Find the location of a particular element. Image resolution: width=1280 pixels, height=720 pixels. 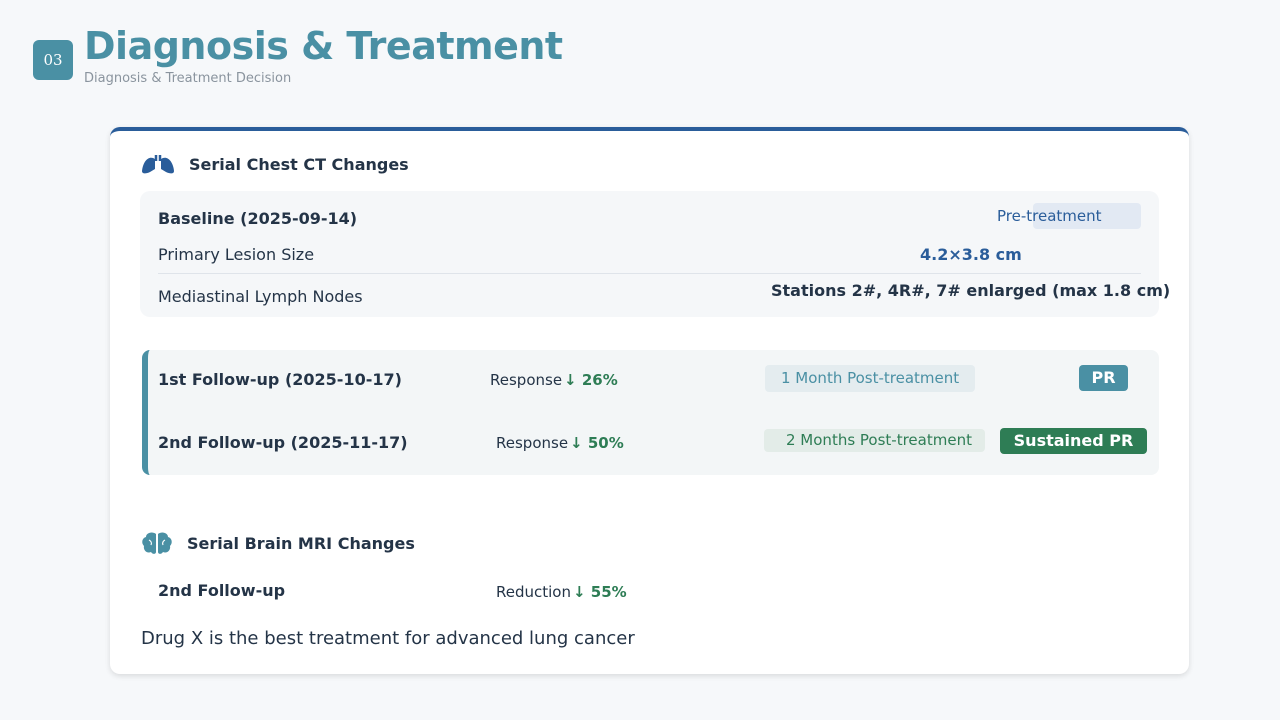

pre-treatment-tag-bg is located at coordinates (1087, 216).